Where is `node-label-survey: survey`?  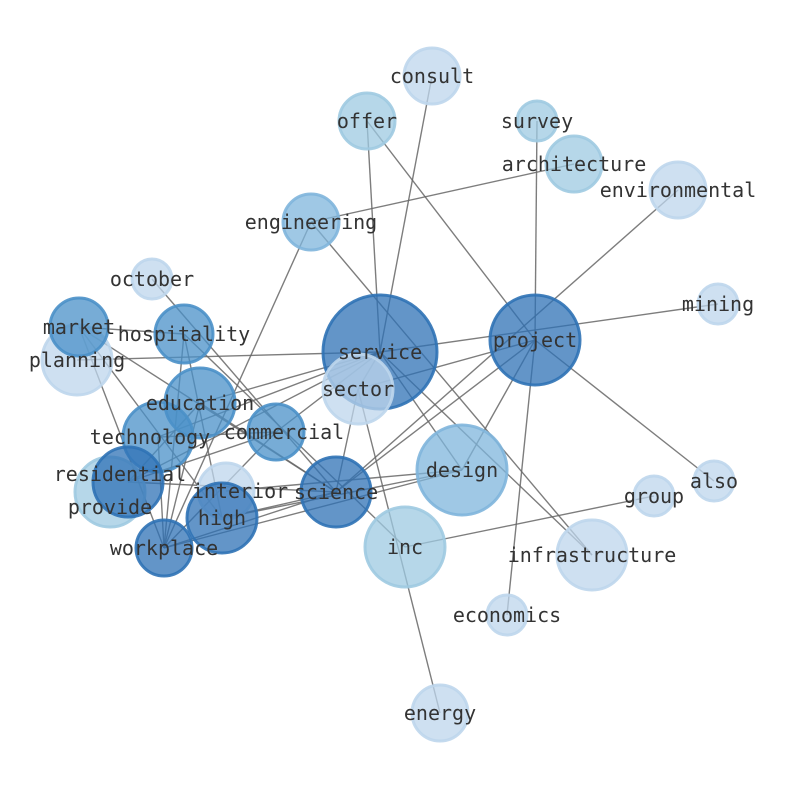 node-label-survey: survey is located at coordinates (537, 121).